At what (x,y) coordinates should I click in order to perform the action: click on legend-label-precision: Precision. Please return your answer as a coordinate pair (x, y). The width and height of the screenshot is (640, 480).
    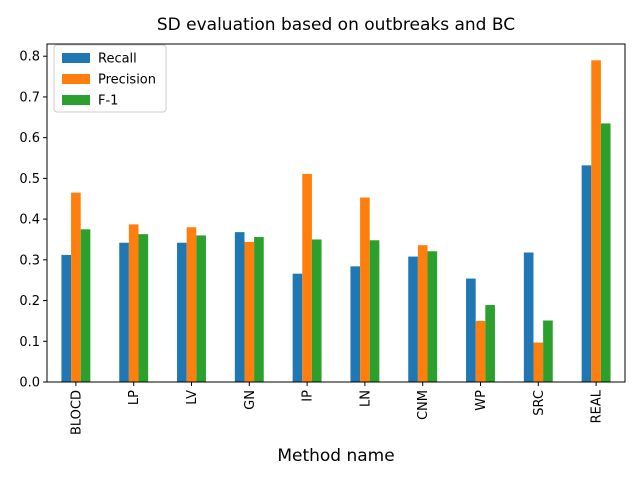
    Looking at the image, I should click on (127, 80).